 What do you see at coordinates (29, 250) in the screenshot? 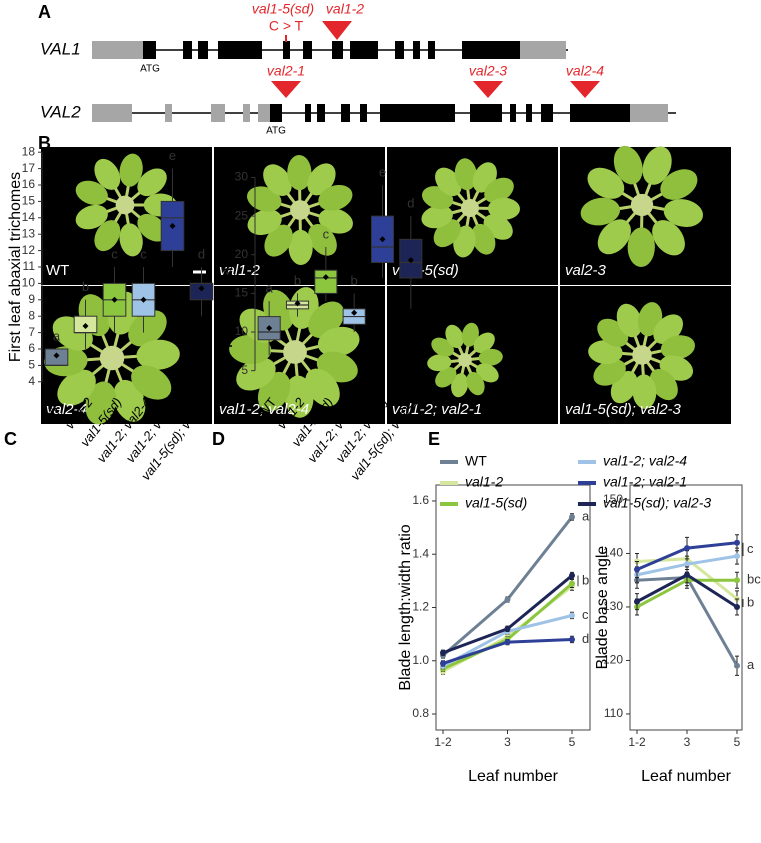
I see `y-tick-label: 12` at bounding box center [29, 250].